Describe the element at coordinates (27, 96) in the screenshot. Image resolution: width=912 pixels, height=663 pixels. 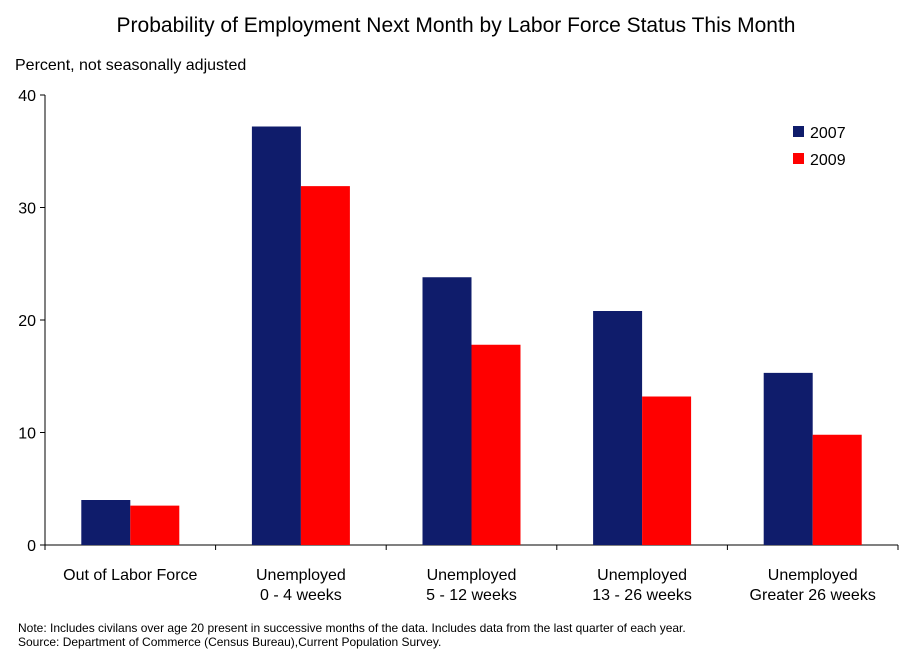
I see `y-tick-label: 40` at that location.